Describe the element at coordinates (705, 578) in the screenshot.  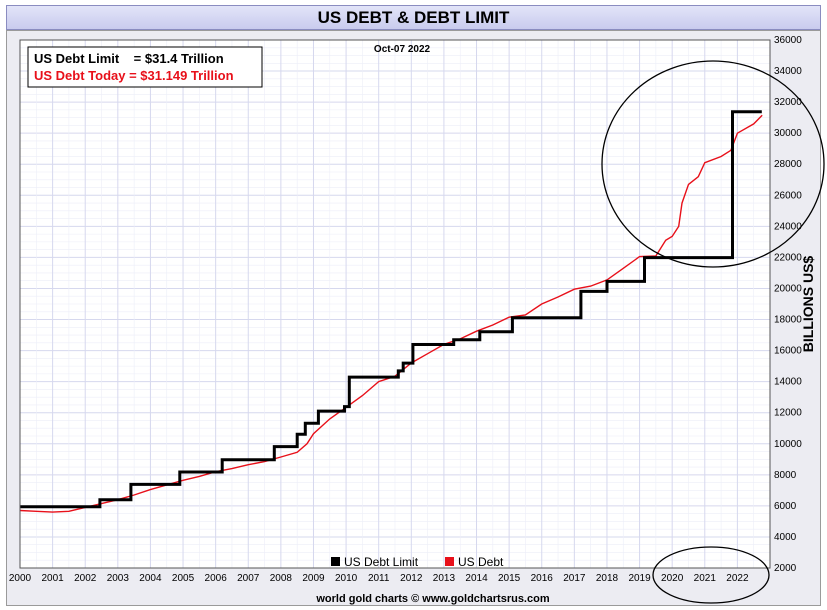
I see `x-tick-label: 2021` at that location.